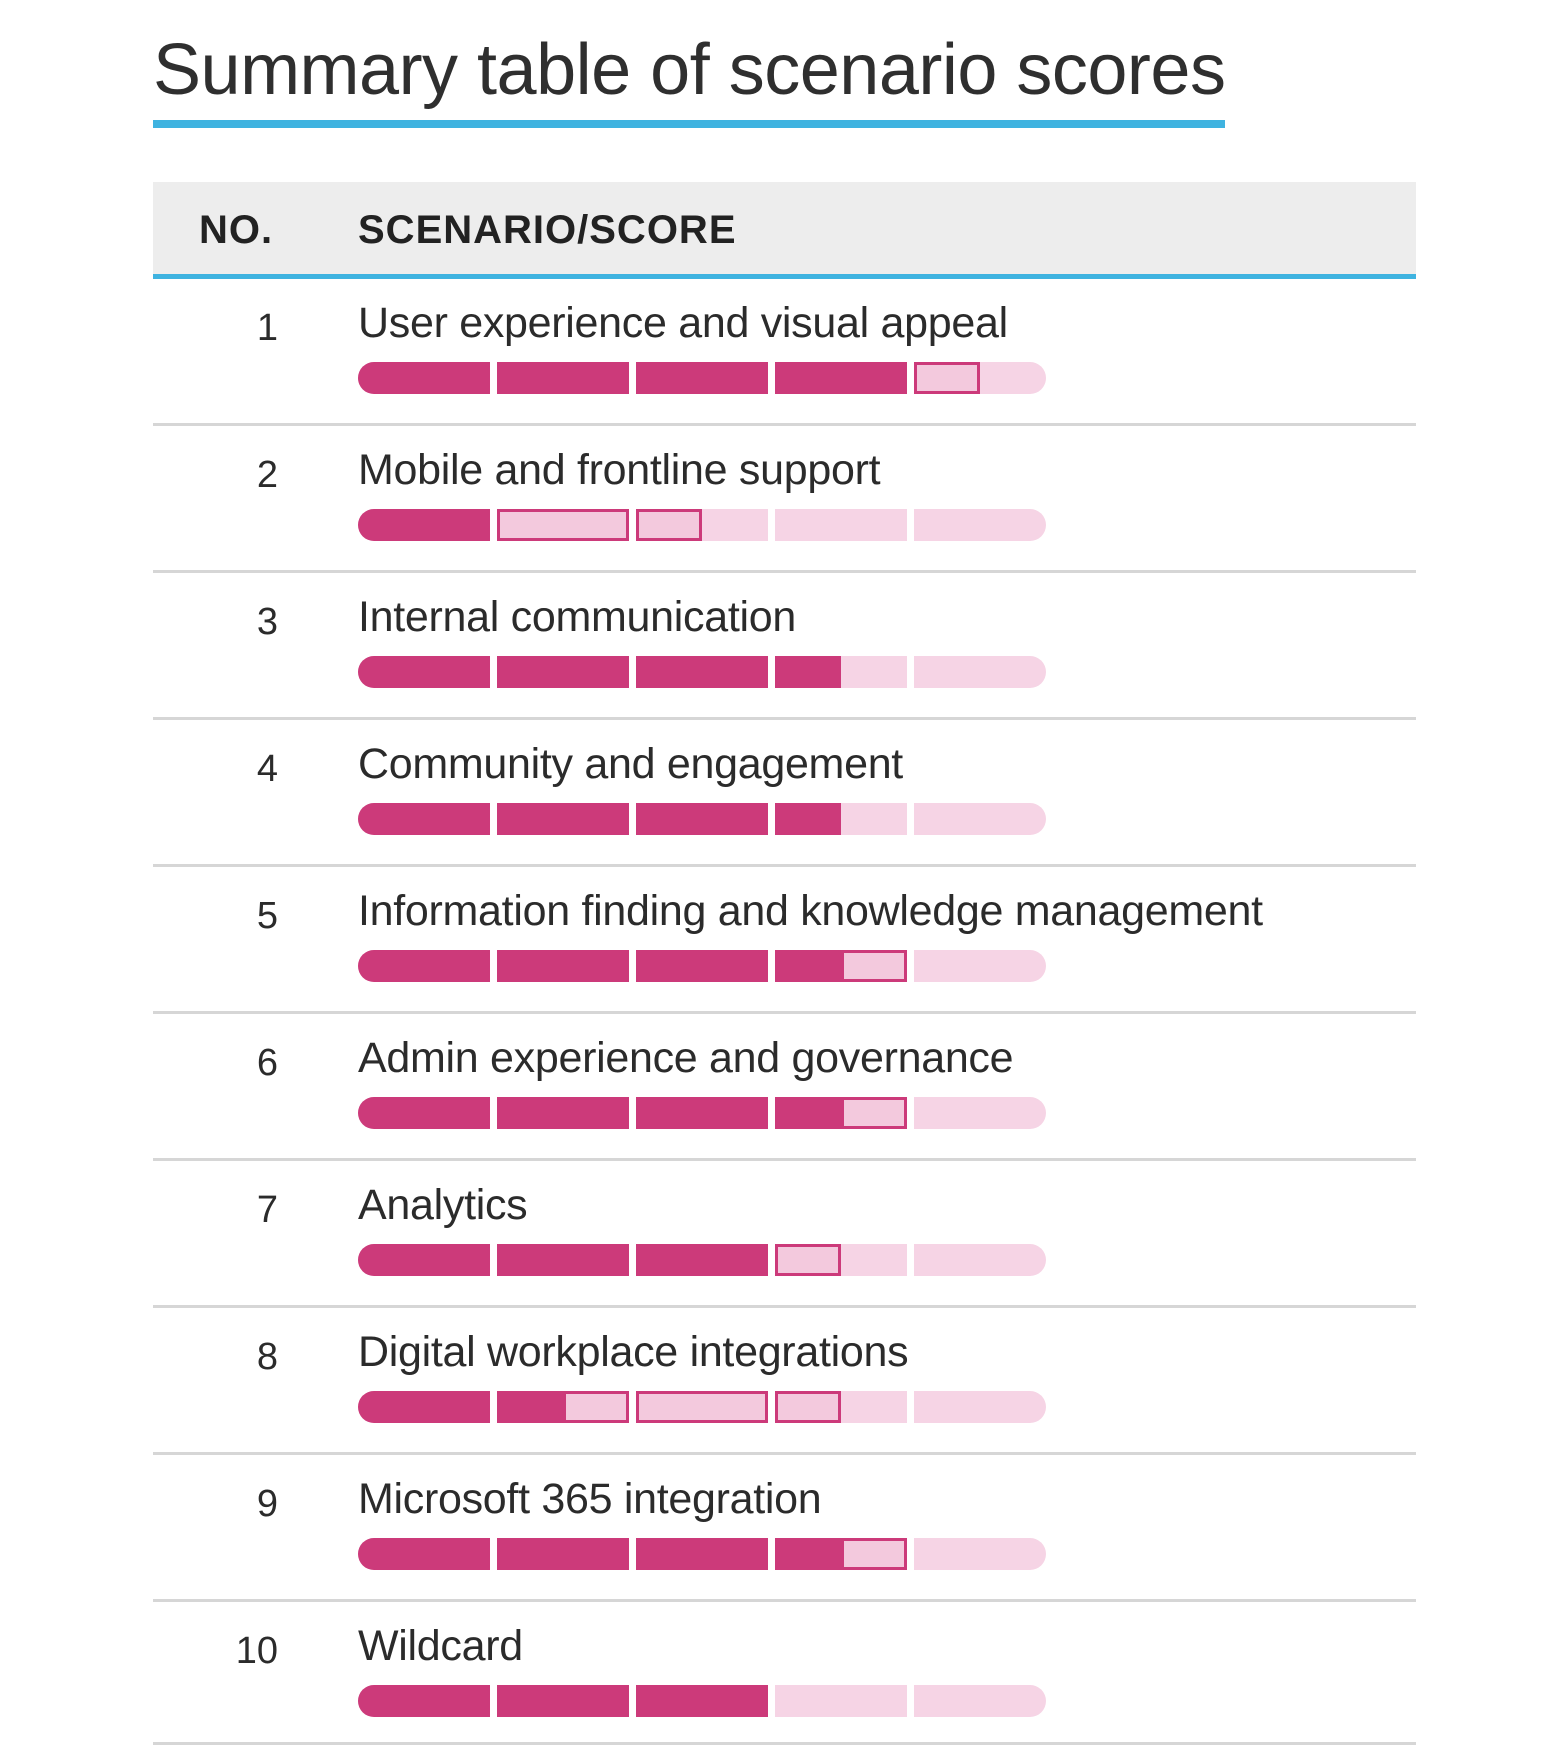  Describe the element at coordinates (784, 1087) in the screenshot. I see `table-row: 6 Admin experience and governance` at that location.